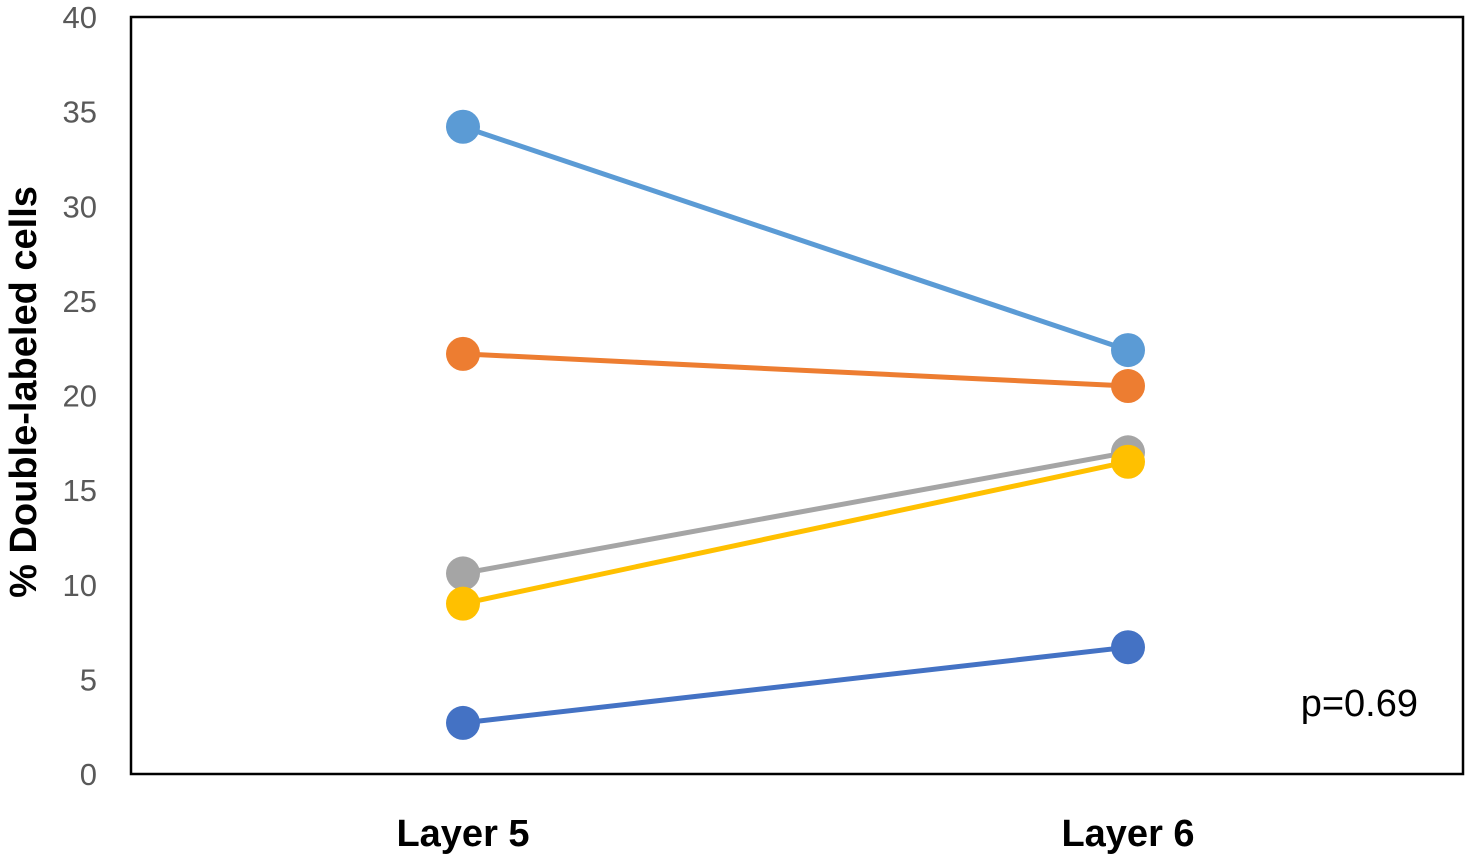 The height and width of the screenshot is (861, 1468). I want to click on y-tick-label: 40, so click(80, 17).